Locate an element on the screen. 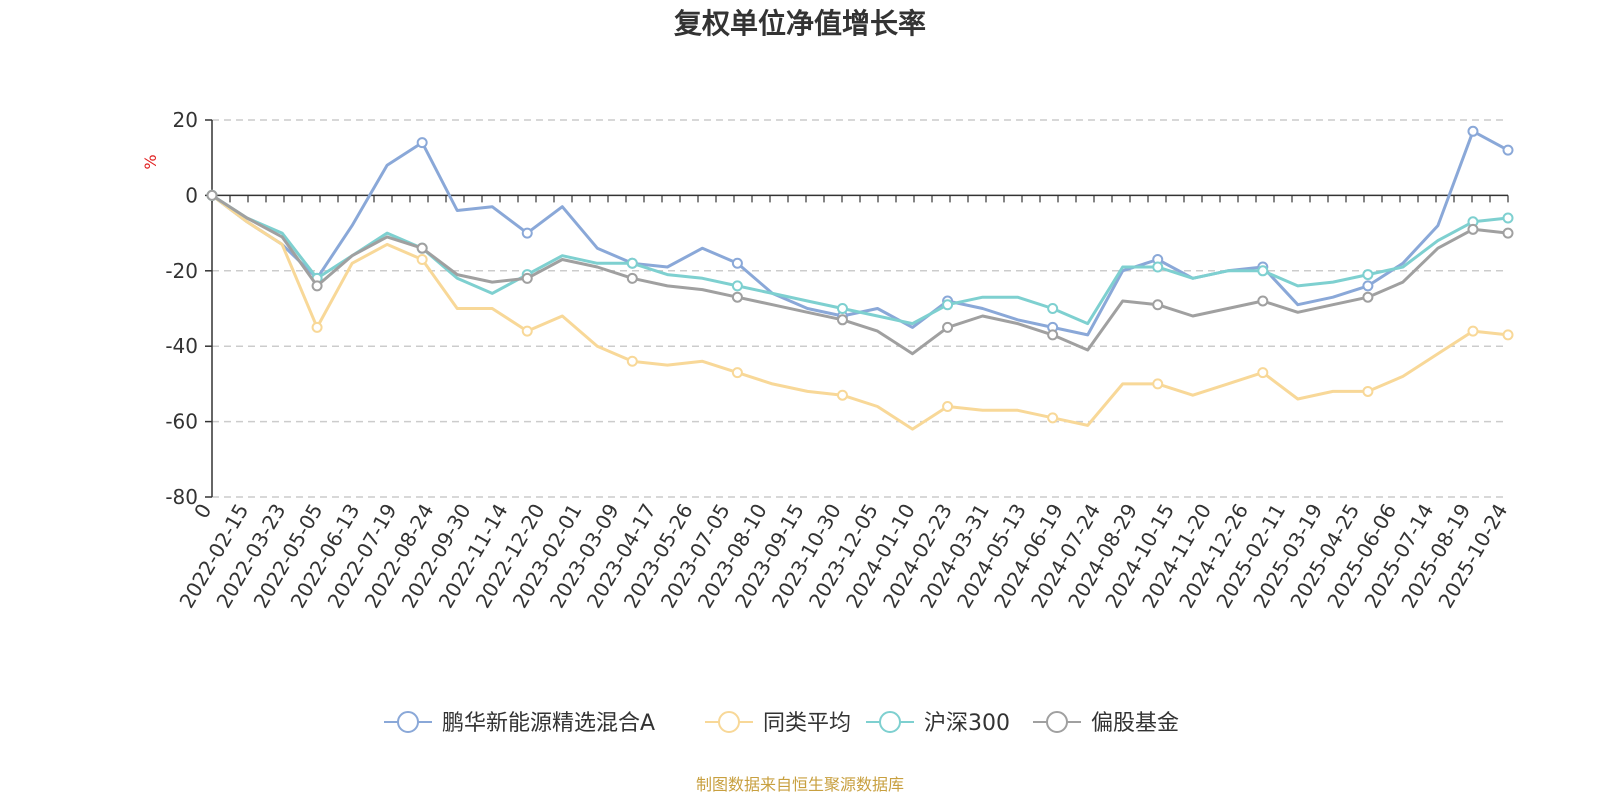 Image resolution: width=1600 pixels, height=800 pixels. legend-item-1: 同类平均 is located at coordinates (778, 723).